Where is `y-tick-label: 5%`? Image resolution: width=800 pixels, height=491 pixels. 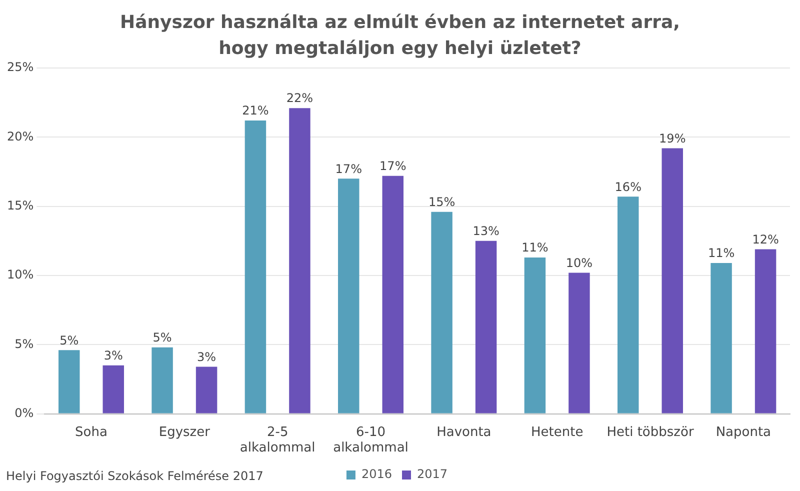
y-tick-label: 5% is located at coordinates (24, 343).